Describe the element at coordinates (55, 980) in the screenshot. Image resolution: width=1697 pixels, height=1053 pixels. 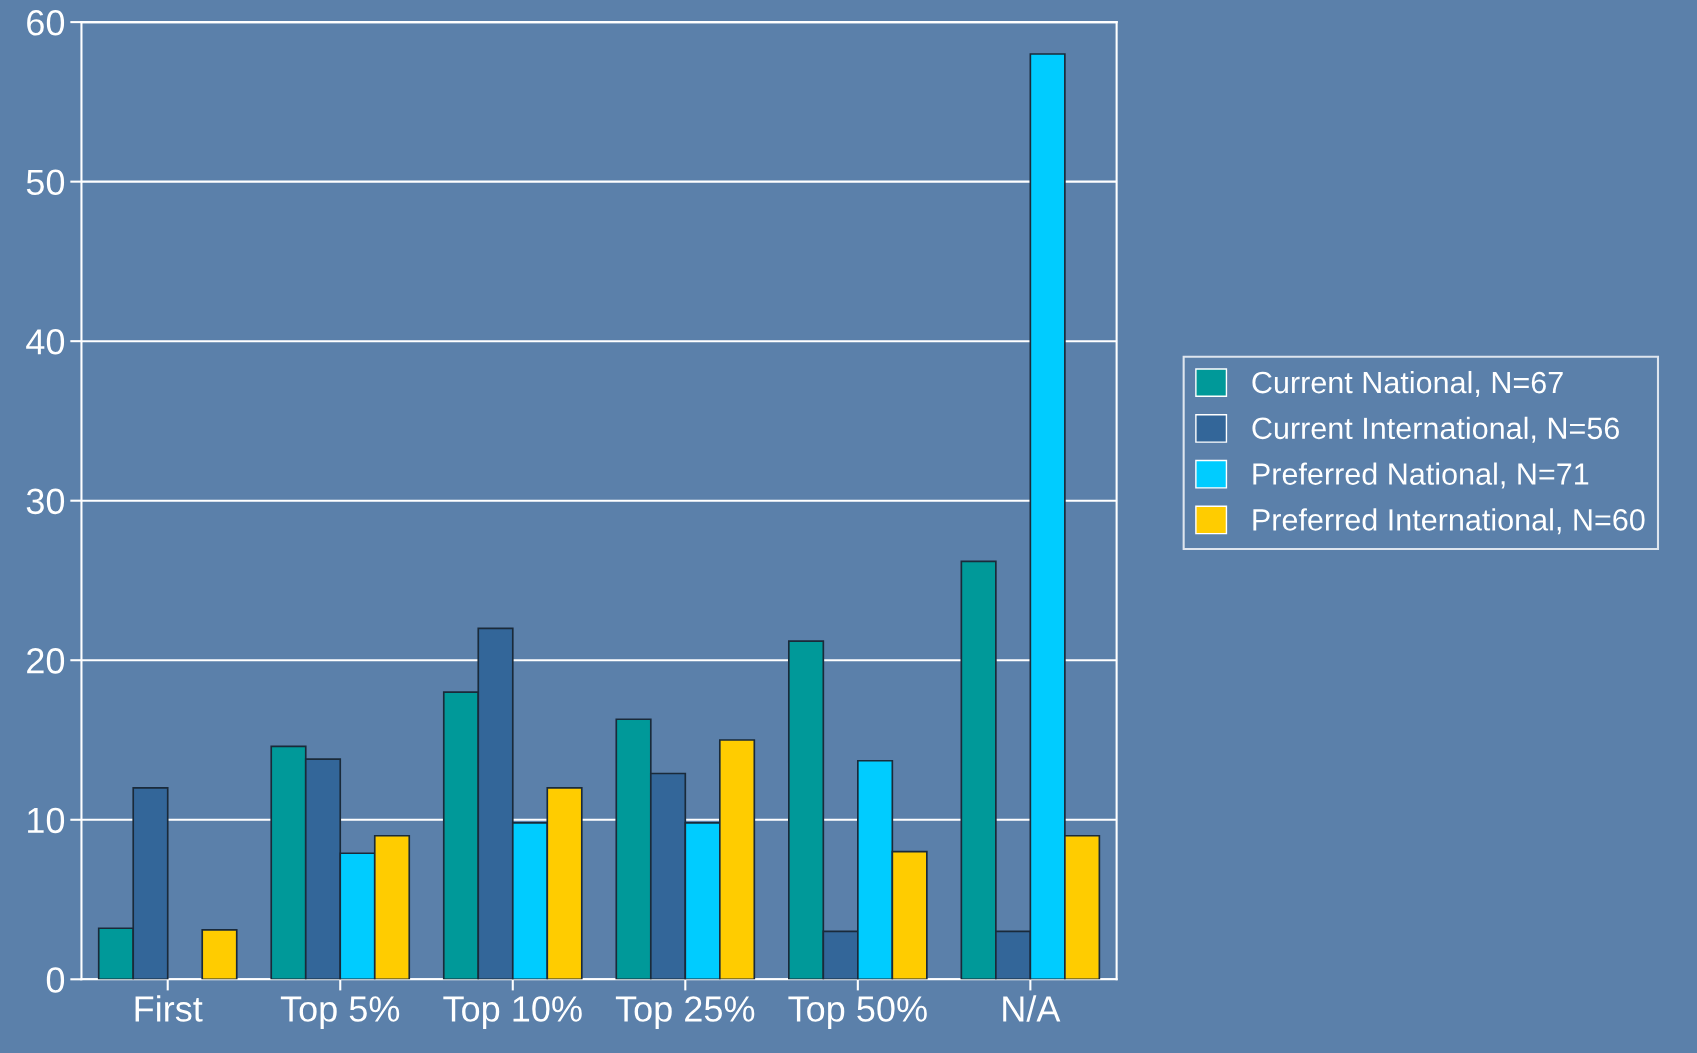
I see `y-tick-label: 0` at that location.